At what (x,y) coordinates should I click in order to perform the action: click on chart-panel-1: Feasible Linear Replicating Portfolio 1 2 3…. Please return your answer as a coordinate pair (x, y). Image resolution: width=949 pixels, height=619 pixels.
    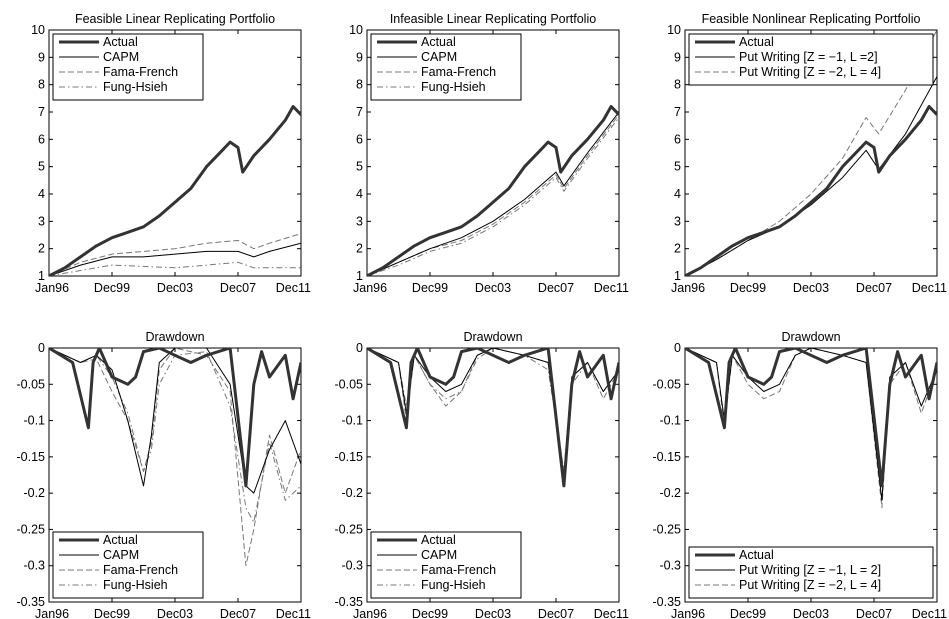
    Looking at the image, I should click on (171, 153).